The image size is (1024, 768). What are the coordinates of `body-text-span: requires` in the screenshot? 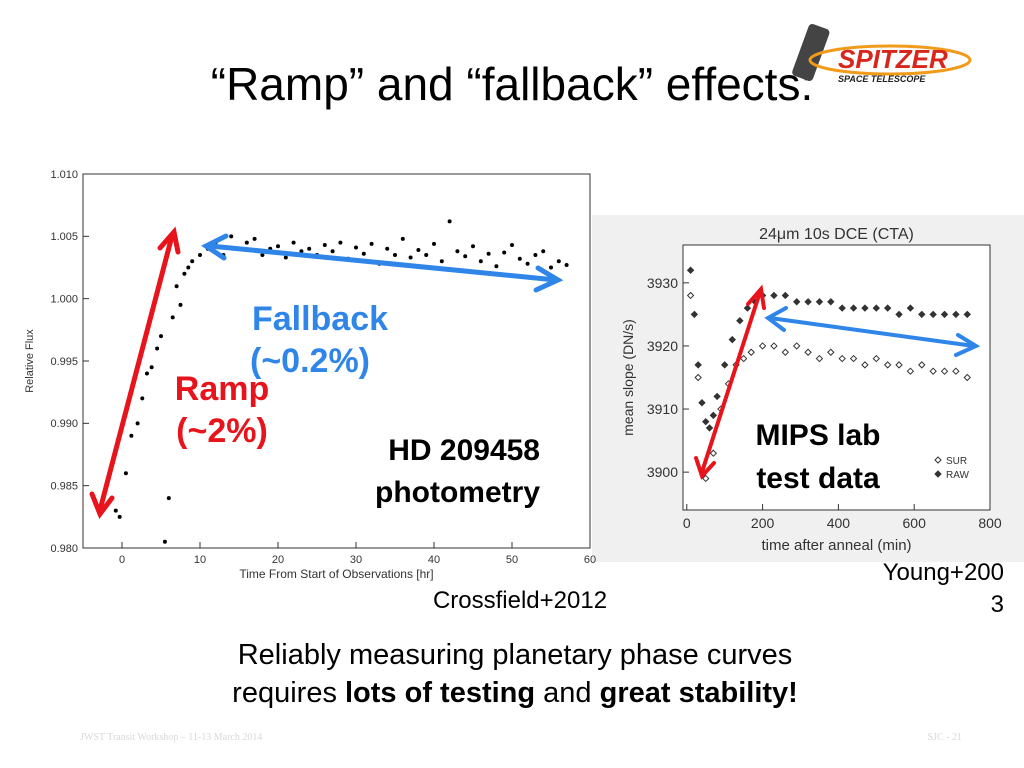 It's located at (288, 693).